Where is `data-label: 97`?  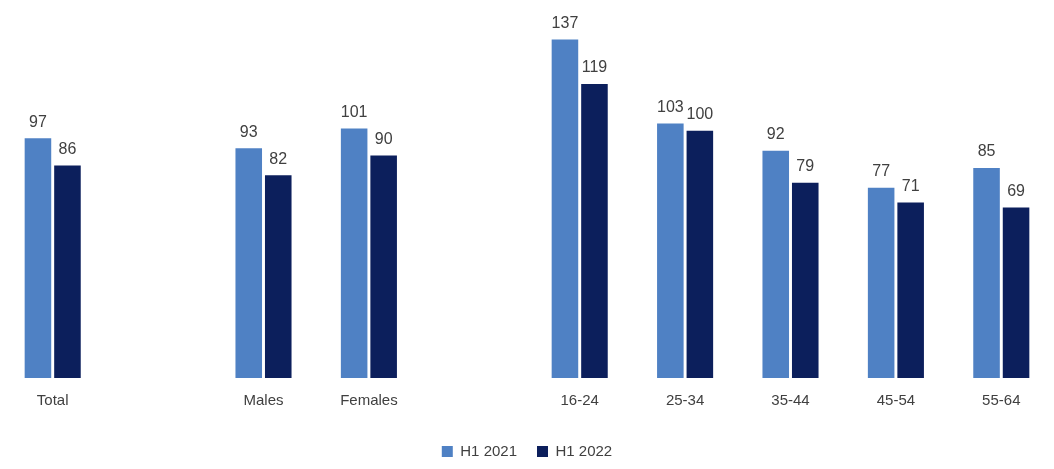 data-label: 97 is located at coordinates (38, 121).